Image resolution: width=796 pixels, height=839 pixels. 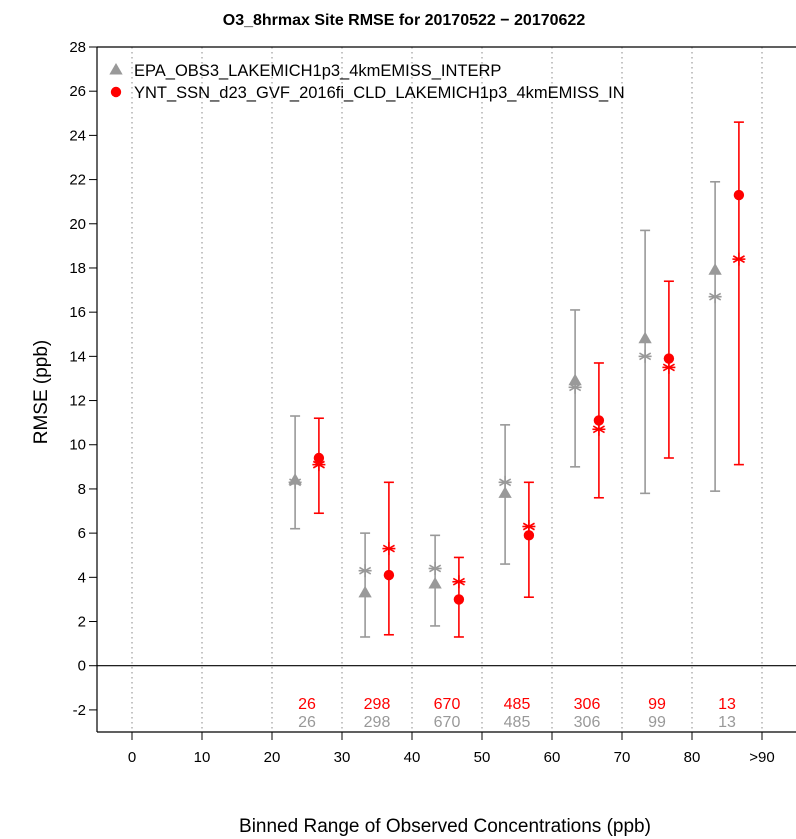 I want to click on x-tick-label-5: 50, so click(x=482, y=757).